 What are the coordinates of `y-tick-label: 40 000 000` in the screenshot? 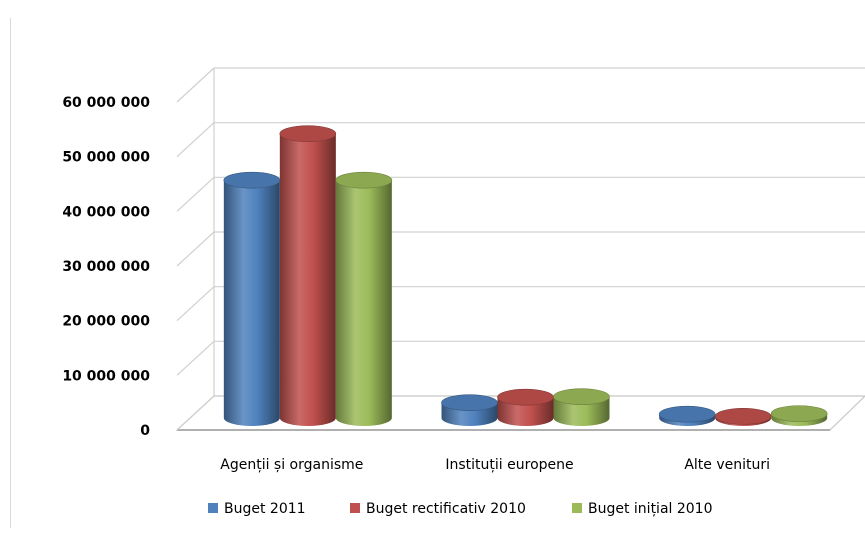 It's located at (106, 212).